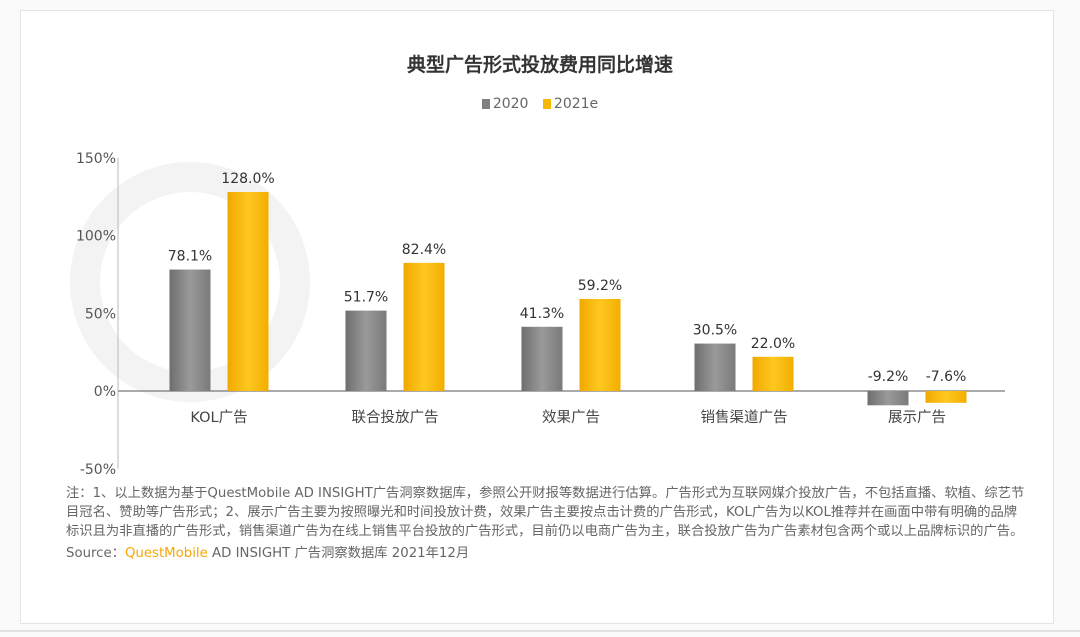  Describe the element at coordinates (424, 250) in the screenshot. I see `data-label: 82.4%` at that location.